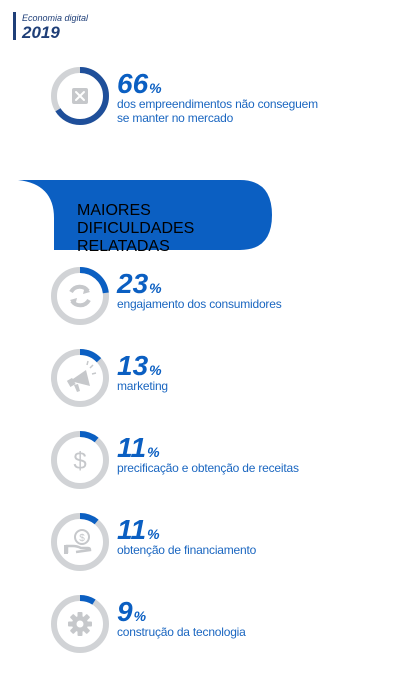 This screenshot has width=400, height=678. Describe the element at coordinates (181, 632) in the screenshot. I see `difficulty-label: construção da tecnologia` at that location.